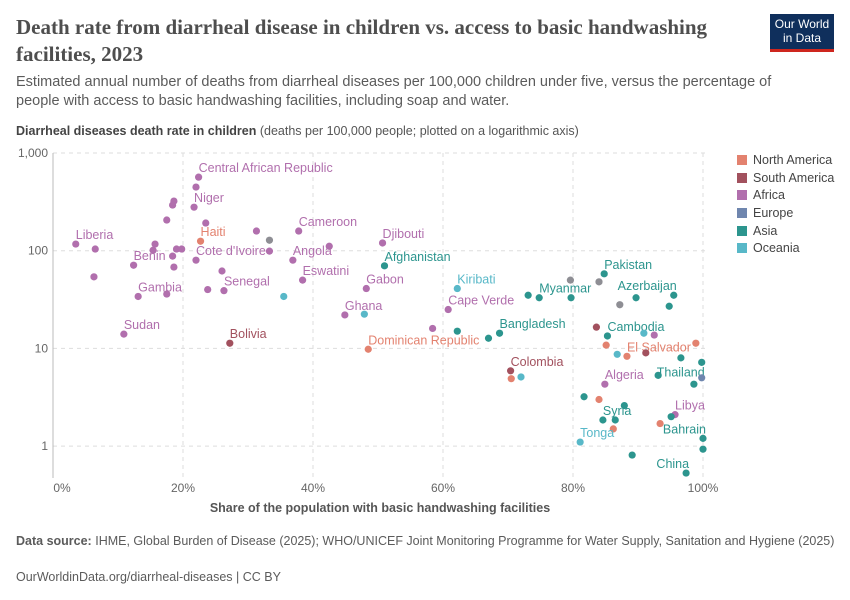 This screenshot has height=600, width=850. What do you see at coordinates (404, 234) in the screenshot?
I see `point-label: Djibouti` at bounding box center [404, 234].